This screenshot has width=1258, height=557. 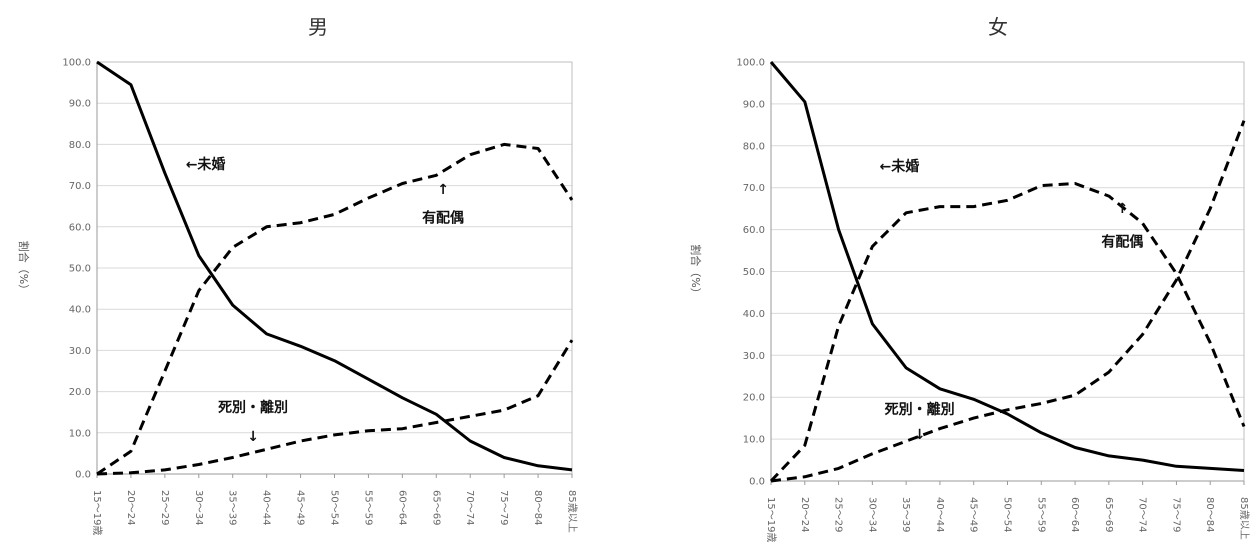 I want to click on x-tick-label-male: 85歳以上, so click(x=572, y=511).